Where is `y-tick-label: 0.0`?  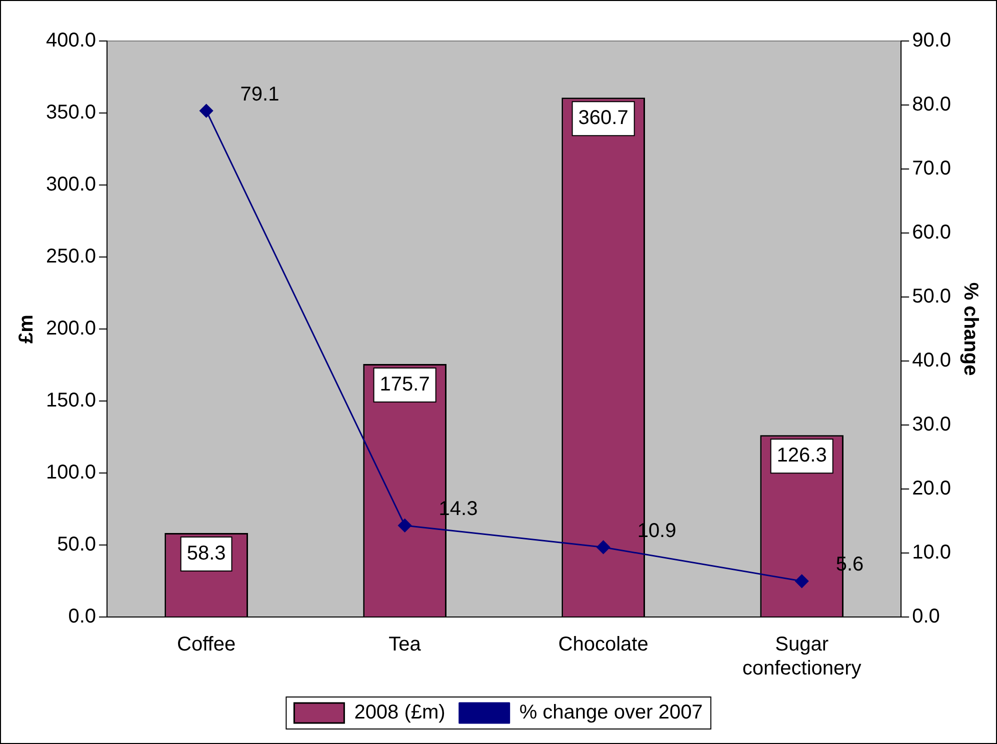 y-tick-label: 0.0 is located at coordinates (82, 617).